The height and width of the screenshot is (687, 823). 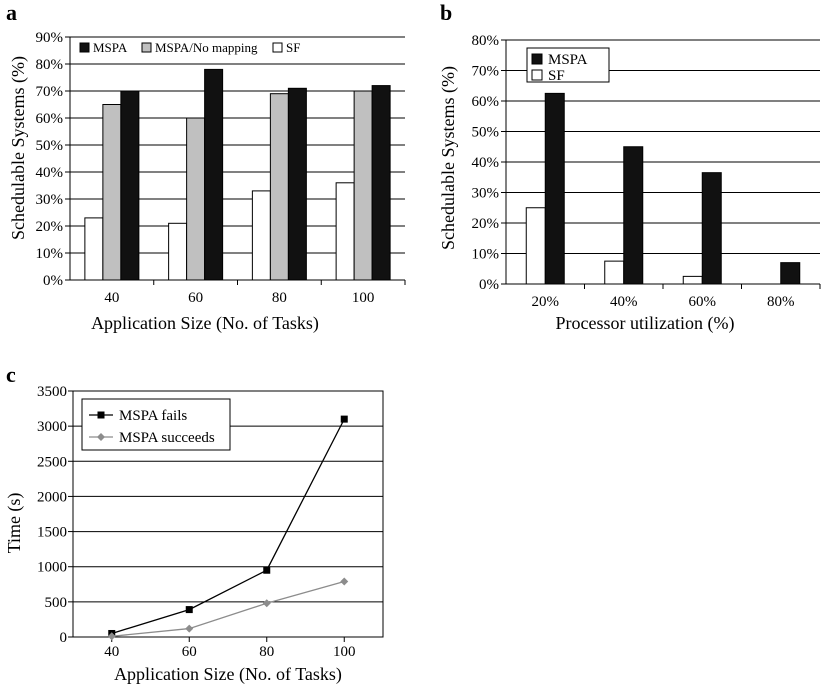 What do you see at coordinates (110, 47) in the screenshot?
I see `a-legend-label: MSPA` at bounding box center [110, 47].